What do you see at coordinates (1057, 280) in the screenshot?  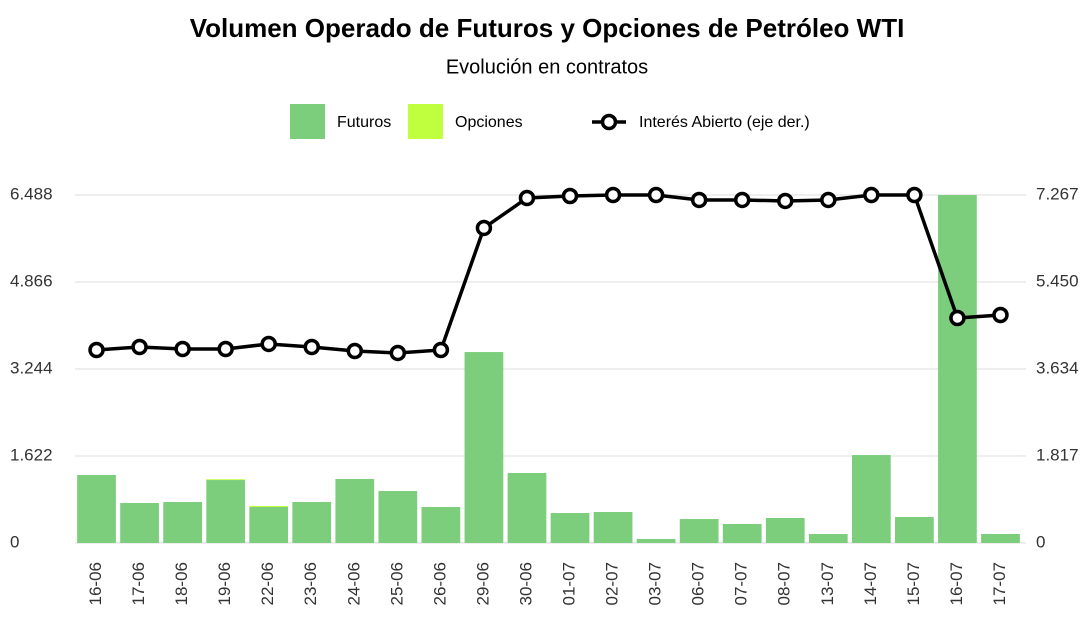 I see `y2-tick-label: 5.450` at bounding box center [1057, 280].